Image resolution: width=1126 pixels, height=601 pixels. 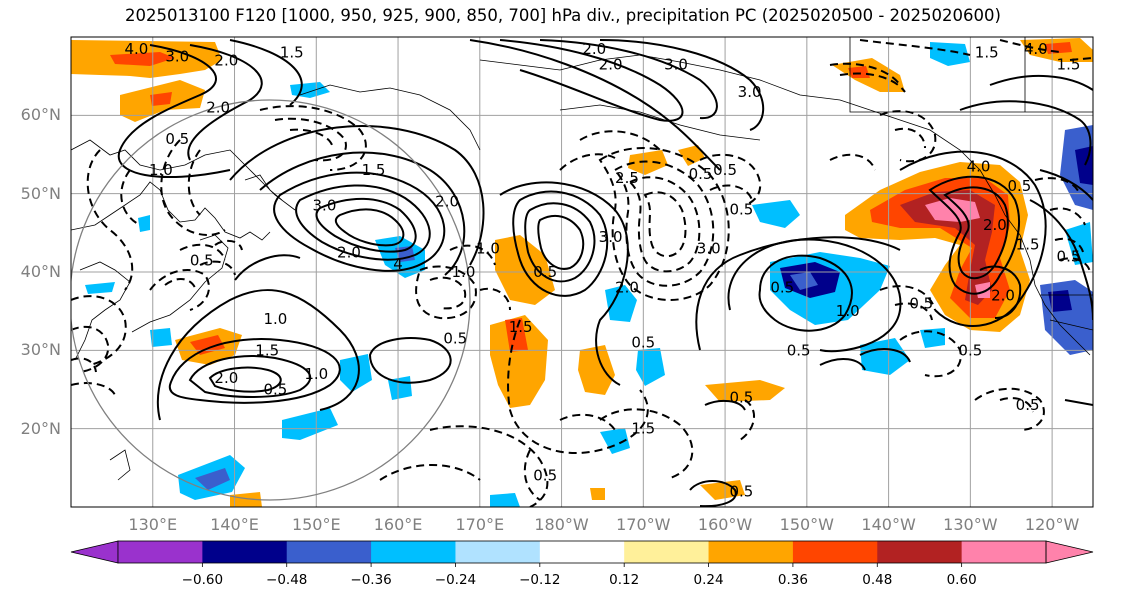 I want to click on colorbar-label: 0.60, so click(x=961, y=580).